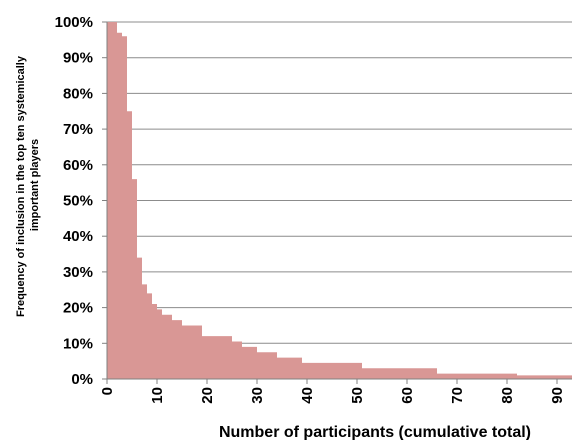 The height and width of the screenshot is (440, 572). I want to click on y-tick-label: 30%, so click(78, 272).